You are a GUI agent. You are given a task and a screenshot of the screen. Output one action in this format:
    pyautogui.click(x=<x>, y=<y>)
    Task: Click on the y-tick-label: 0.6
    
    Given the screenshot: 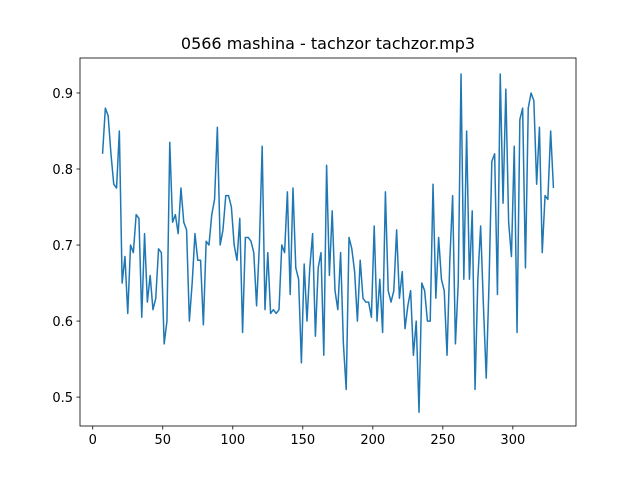 What is the action you would take?
    pyautogui.click(x=62, y=322)
    